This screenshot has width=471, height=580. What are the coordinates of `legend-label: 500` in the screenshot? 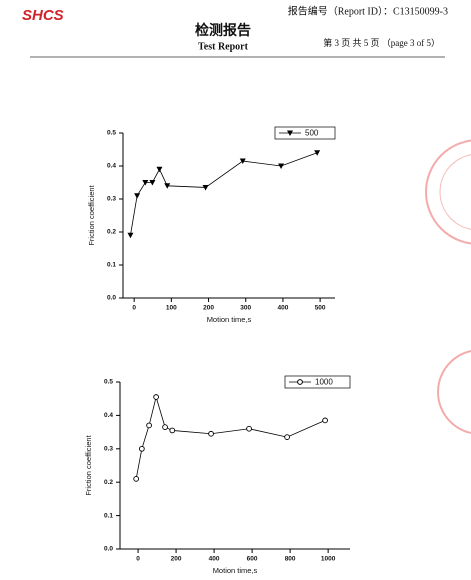 It's located at (312, 133).